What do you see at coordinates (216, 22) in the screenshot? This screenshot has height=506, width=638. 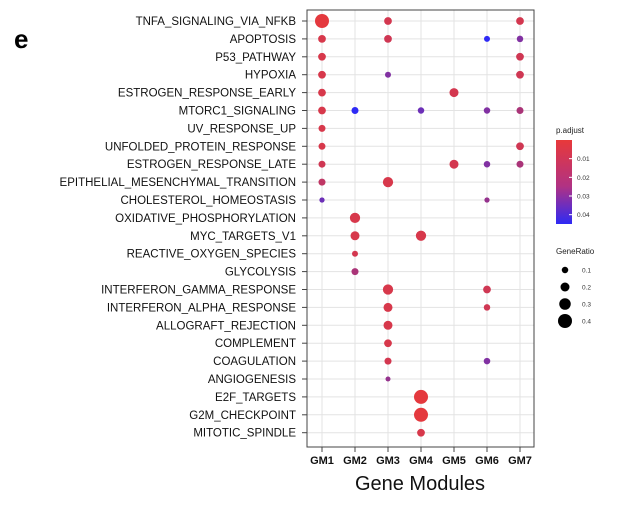 I see `y-tick-label: TNFA_SIGNALING_VIA_NFKB` at bounding box center [216, 22].